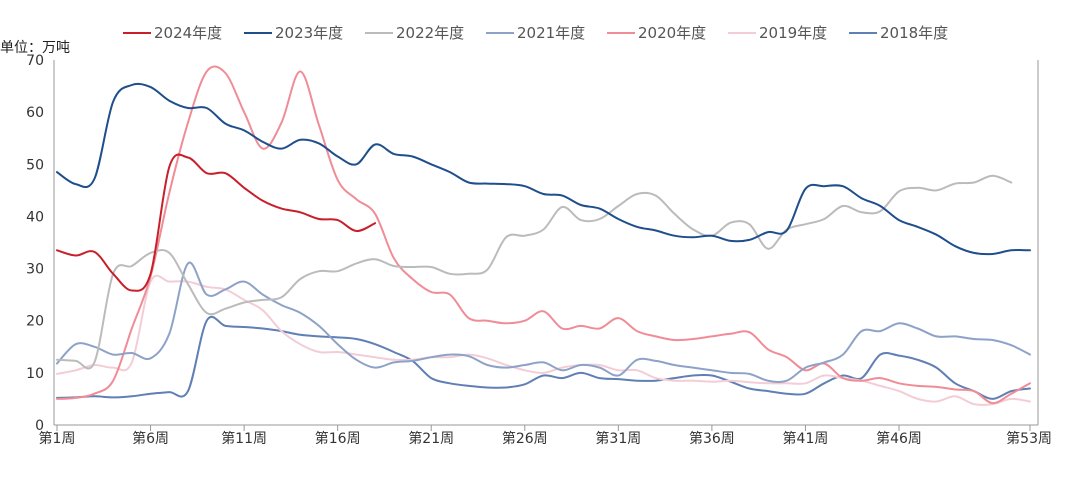 The image size is (1080, 477). I want to click on x-tick-label: 第26周, so click(525, 438).